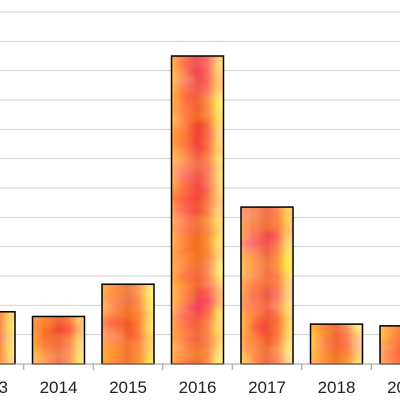 The image size is (400, 400). I want to click on bar-2017, so click(267, 285).